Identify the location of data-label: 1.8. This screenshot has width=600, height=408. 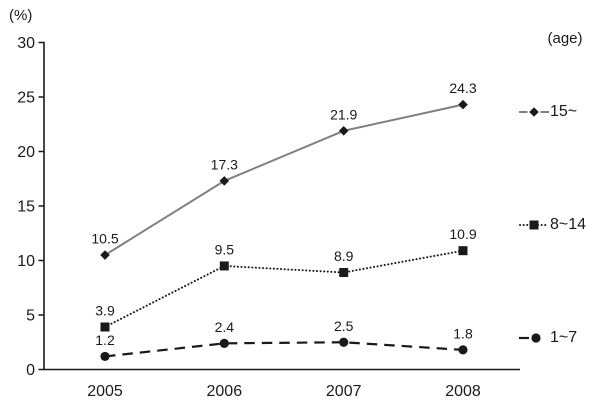
(463, 333).